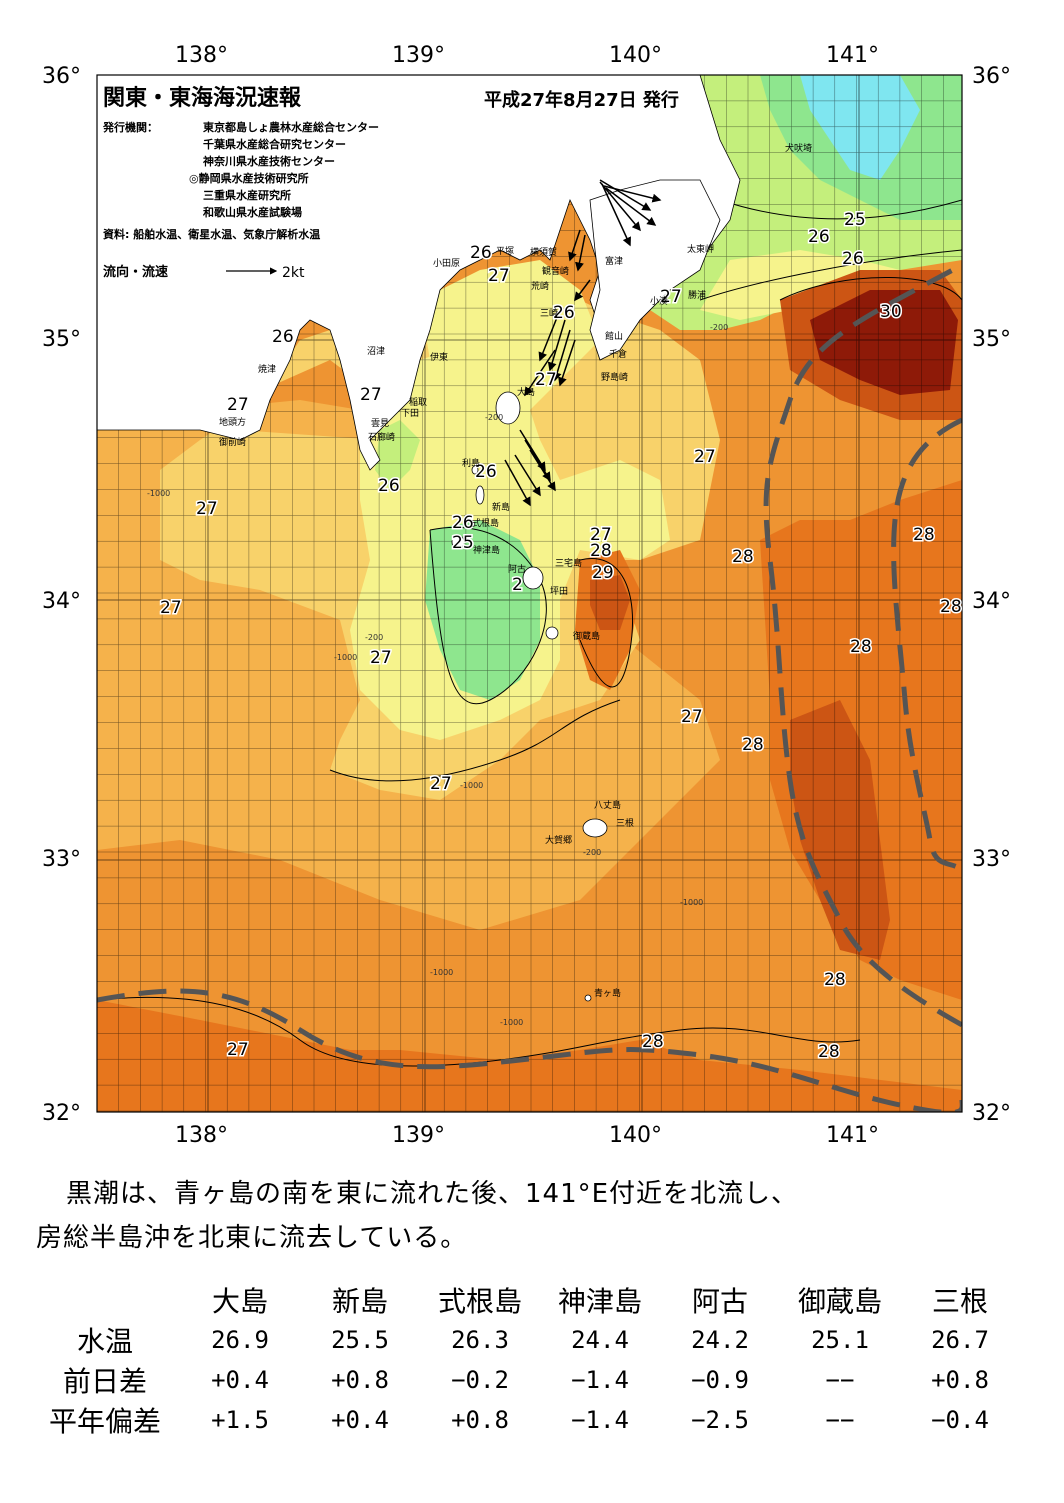 This screenshot has width=1064, height=1503. What do you see at coordinates (130, 127) in the screenshot?
I see `publisher-label: 発行機関：` at bounding box center [130, 127].